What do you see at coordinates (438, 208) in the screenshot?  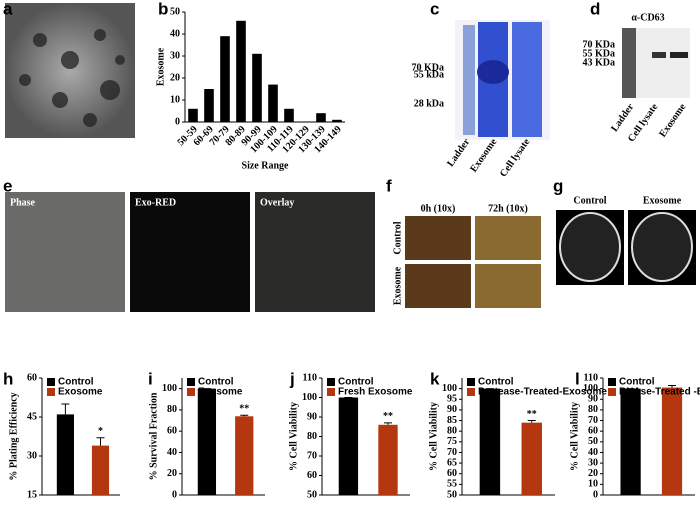 I see `column-label: 0h (10x)` at bounding box center [438, 208].